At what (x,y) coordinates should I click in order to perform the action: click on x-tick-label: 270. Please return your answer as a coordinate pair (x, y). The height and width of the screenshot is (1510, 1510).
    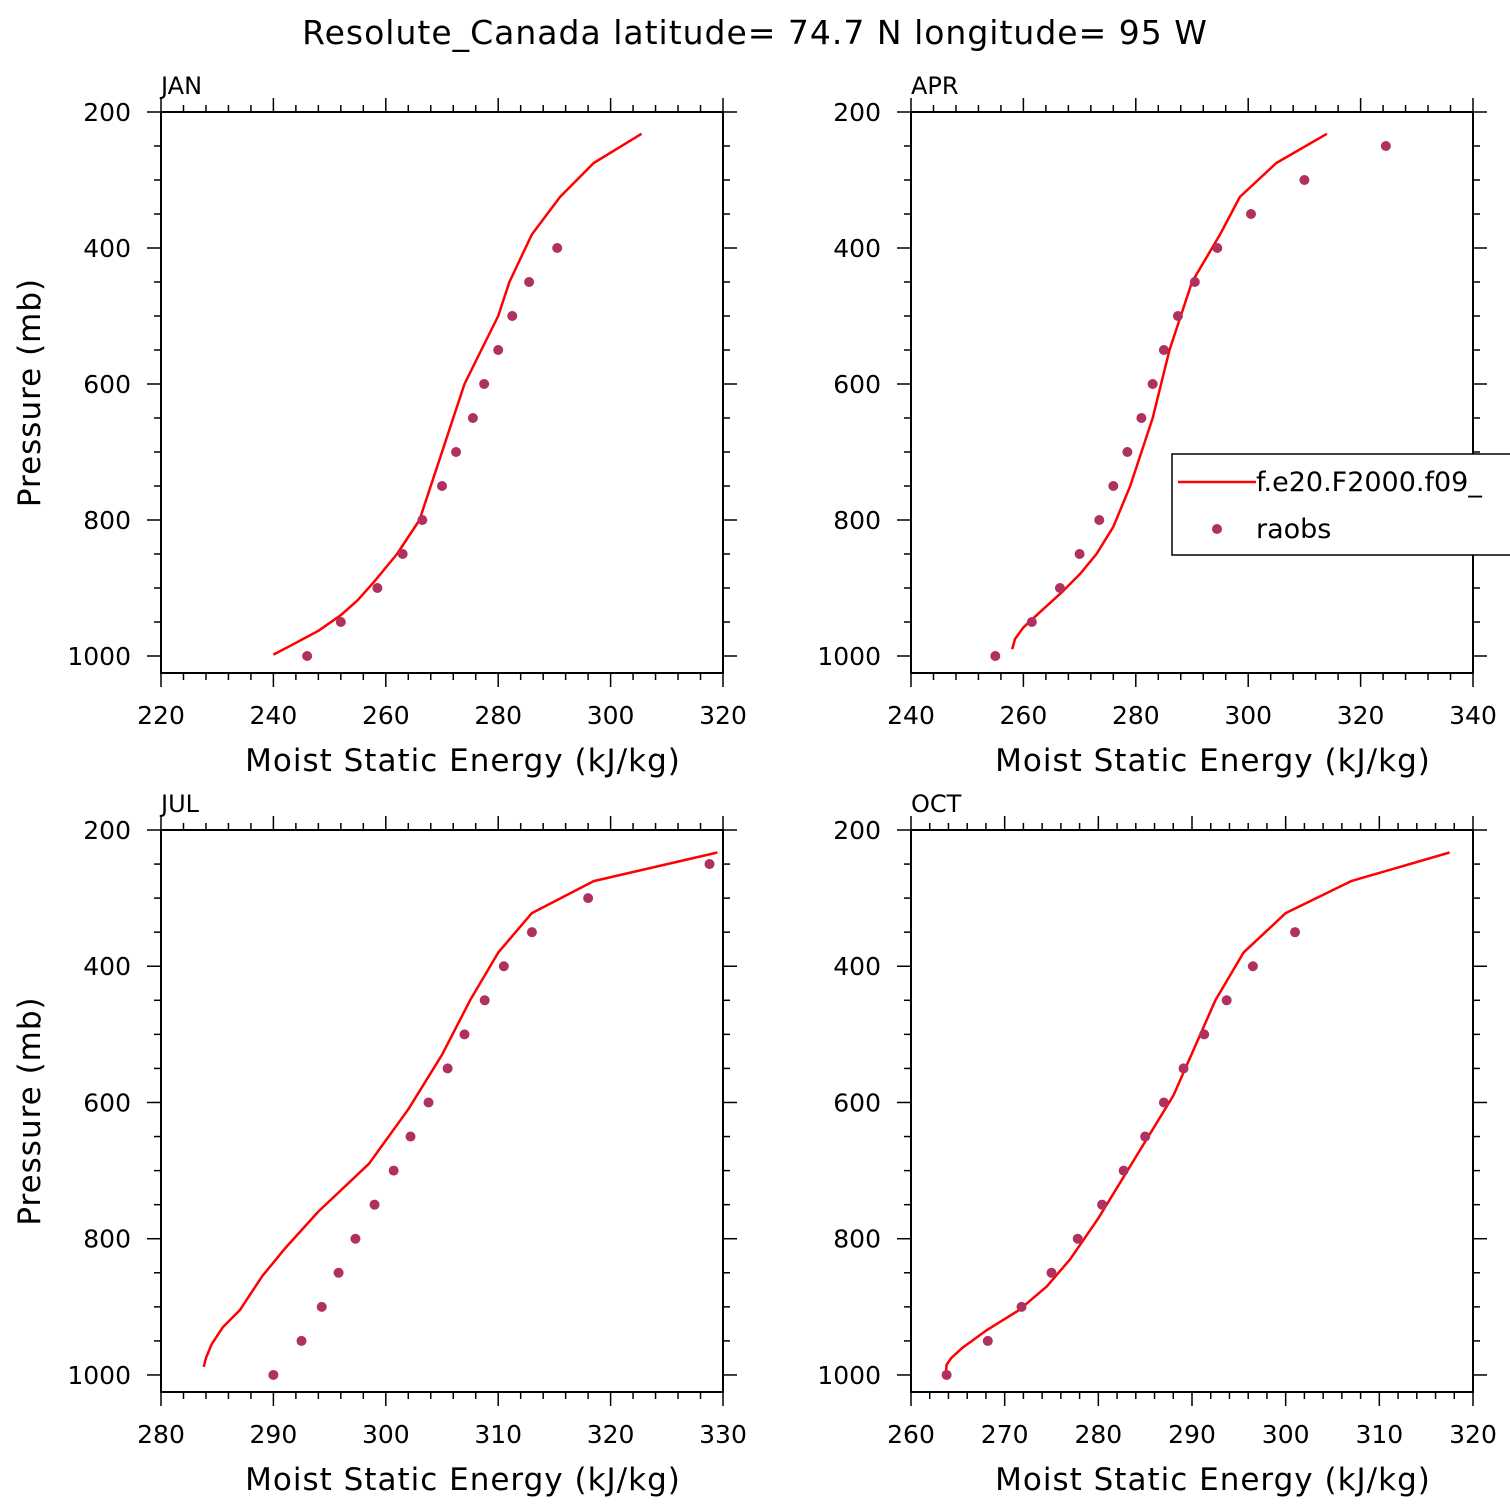
    Looking at the image, I should click on (1005, 1434).